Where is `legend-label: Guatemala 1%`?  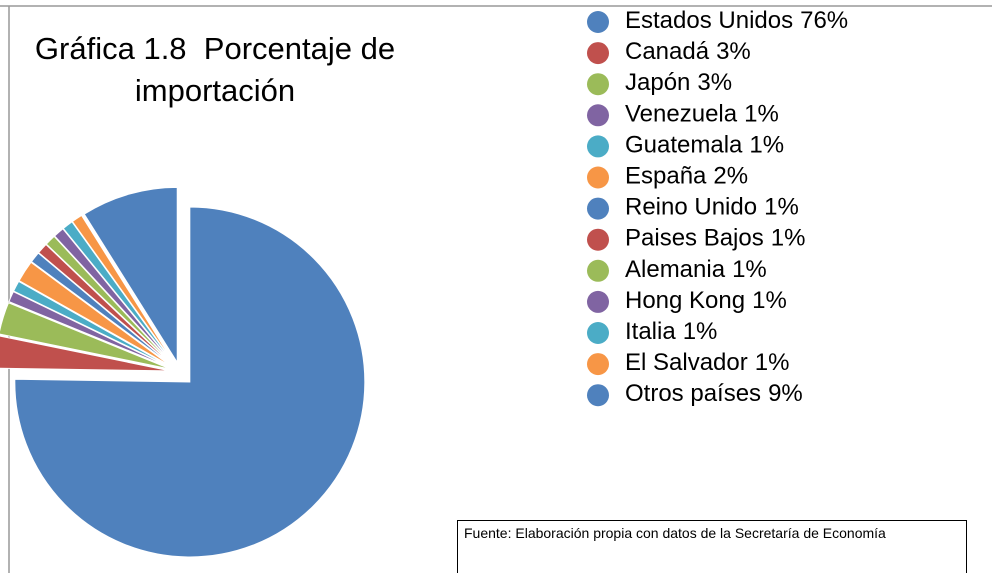 legend-label: Guatemala 1% is located at coordinates (704, 145).